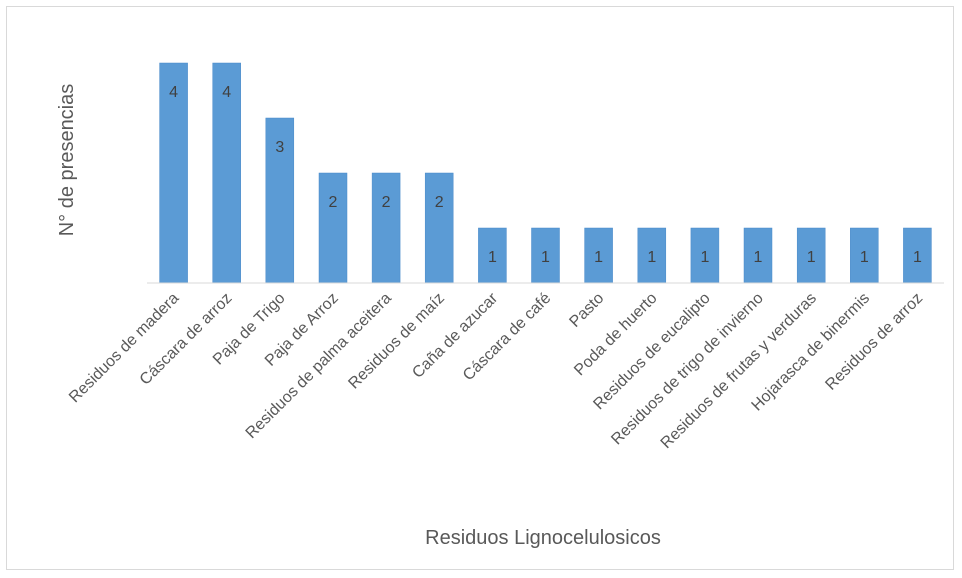 This screenshot has height=578, width=962. What do you see at coordinates (186, 339) in the screenshot?
I see `x-tick-label: Cáscara de arroz` at bounding box center [186, 339].